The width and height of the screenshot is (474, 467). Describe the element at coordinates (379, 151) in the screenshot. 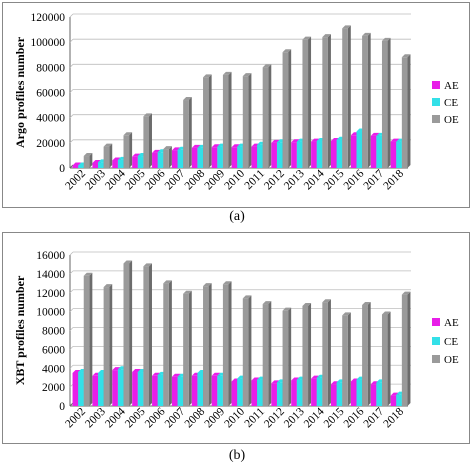

I see `chart-0-bar-ce-2017` at that location.